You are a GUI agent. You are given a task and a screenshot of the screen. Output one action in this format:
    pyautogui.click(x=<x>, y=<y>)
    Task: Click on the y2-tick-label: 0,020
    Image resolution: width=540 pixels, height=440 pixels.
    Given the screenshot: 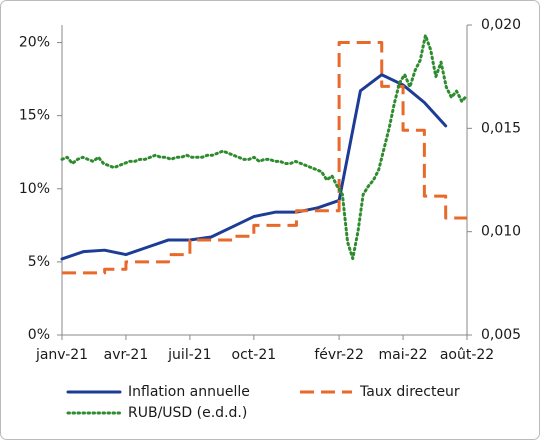 What is the action you would take?
    pyautogui.click(x=501, y=25)
    